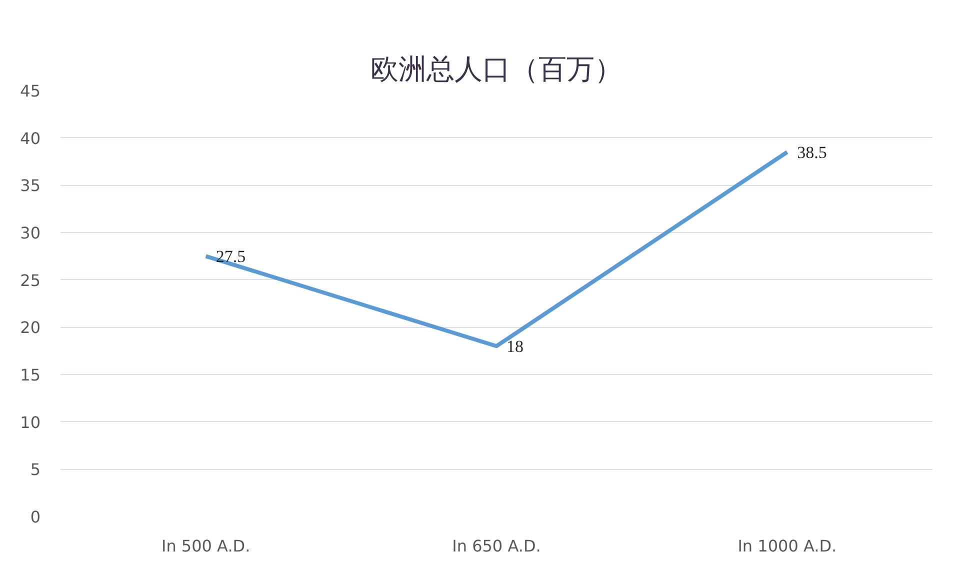 This screenshot has width=962, height=576. What do you see at coordinates (30, 138) in the screenshot?
I see `y-tick-label: 40` at bounding box center [30, 138].